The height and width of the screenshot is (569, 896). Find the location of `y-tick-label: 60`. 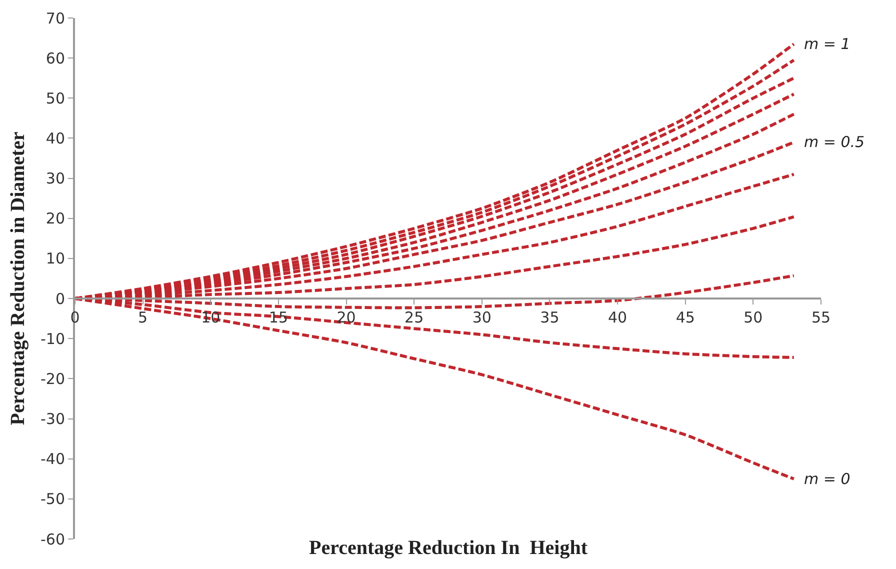

y-tick-label: 60 is located at coordinates (55, 58).